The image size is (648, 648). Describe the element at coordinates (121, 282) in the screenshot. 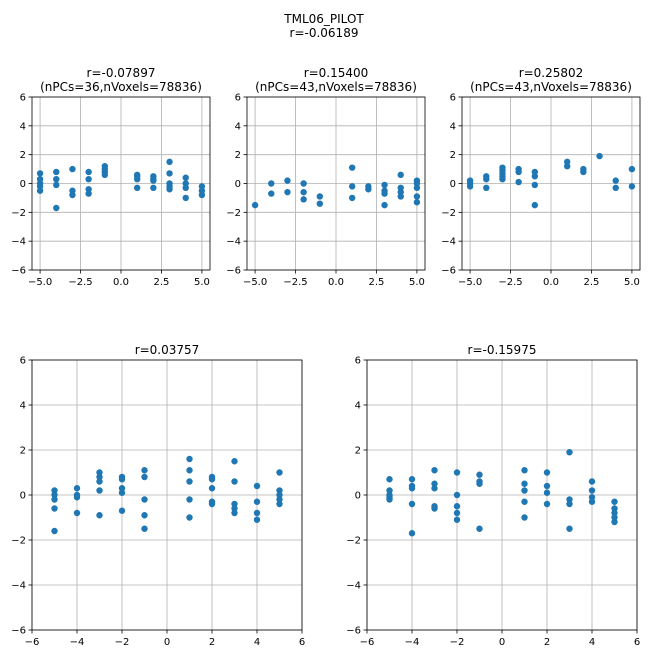

I see `x-tick-label: 0.0` at that location.